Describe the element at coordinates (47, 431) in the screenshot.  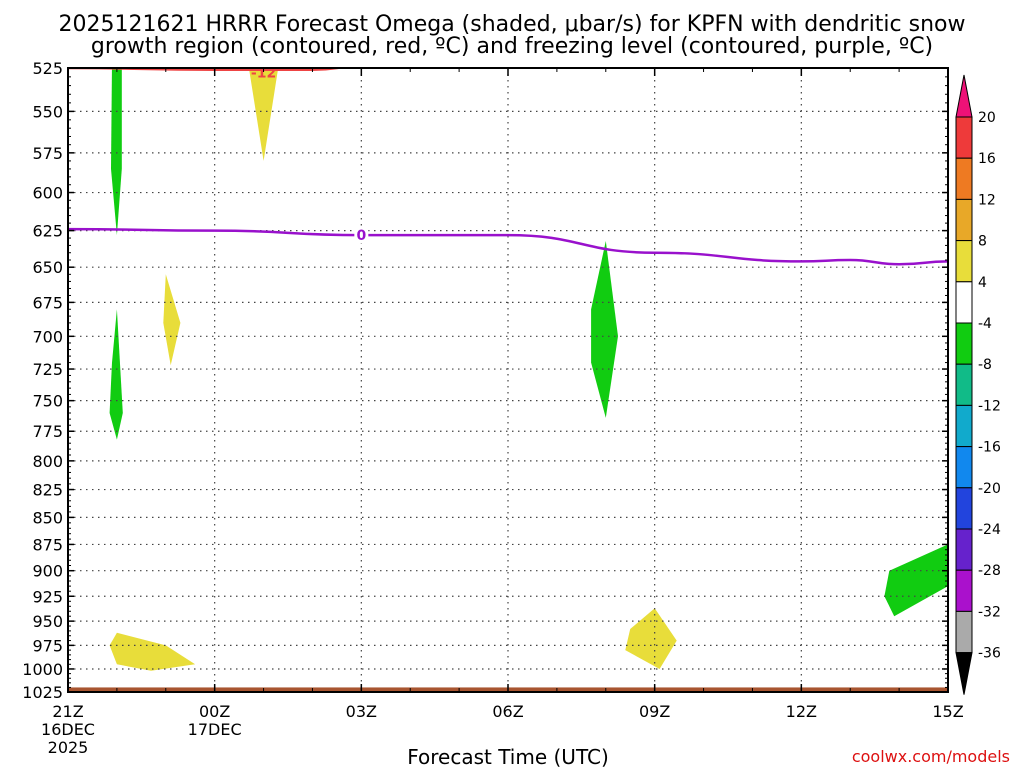
I see `y-tick-label: 775` at that location.